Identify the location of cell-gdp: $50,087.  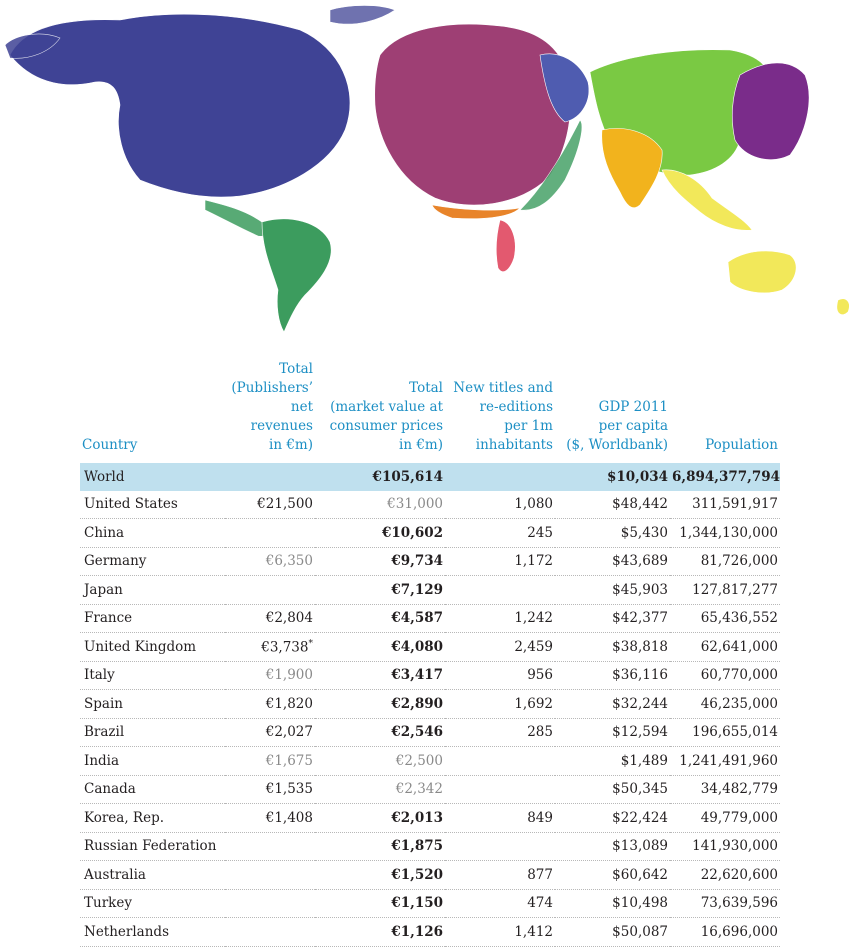
(612, 932).